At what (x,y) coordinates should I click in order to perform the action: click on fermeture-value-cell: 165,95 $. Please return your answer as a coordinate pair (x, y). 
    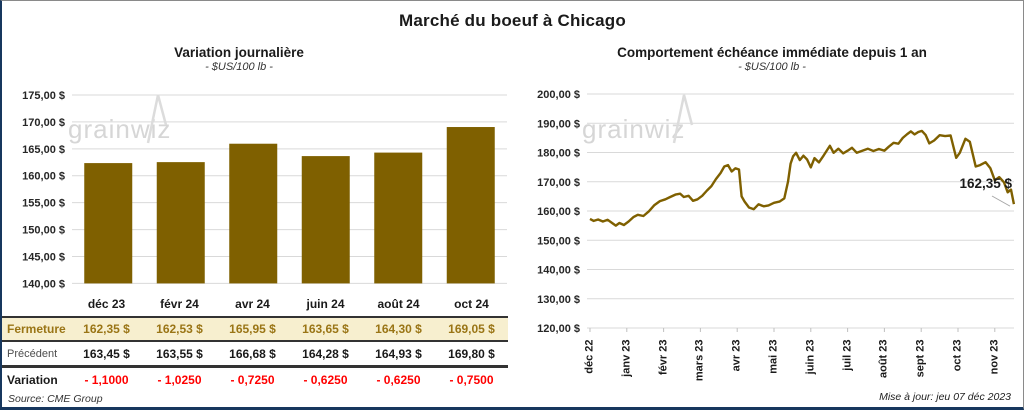
    Looking at the image, I should click on (252, 329).